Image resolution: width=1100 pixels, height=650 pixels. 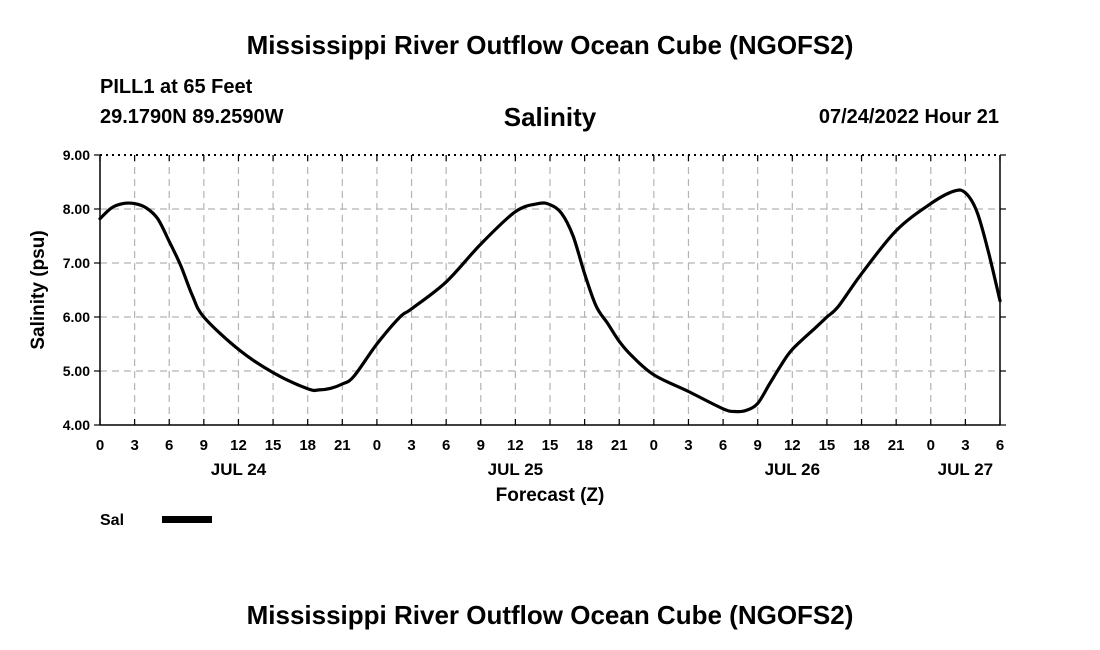 What do you see at coordinates (550, 117) in the screenshot?
I see `chart-title: Salinity` at bounding box center [550, 117].